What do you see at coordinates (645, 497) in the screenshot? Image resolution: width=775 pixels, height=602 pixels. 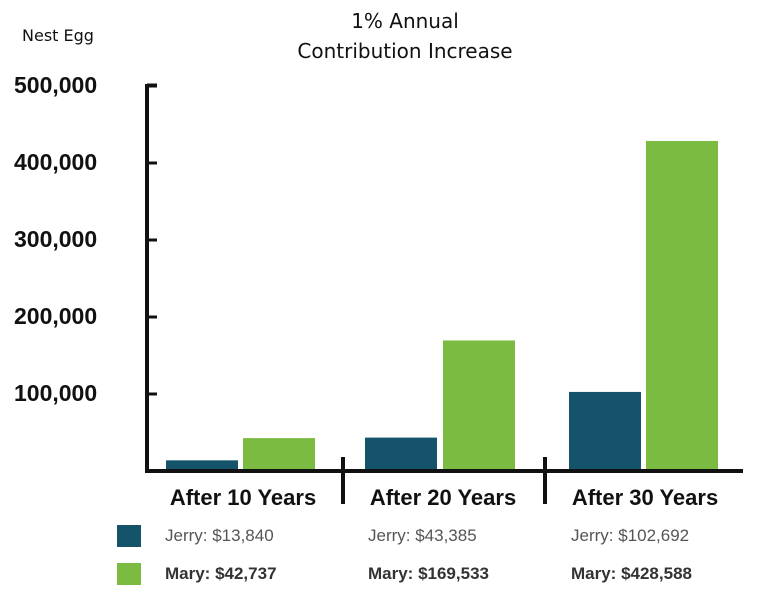 I see `x-tick-label: After 30 Years` at bounding box center [645, 497].